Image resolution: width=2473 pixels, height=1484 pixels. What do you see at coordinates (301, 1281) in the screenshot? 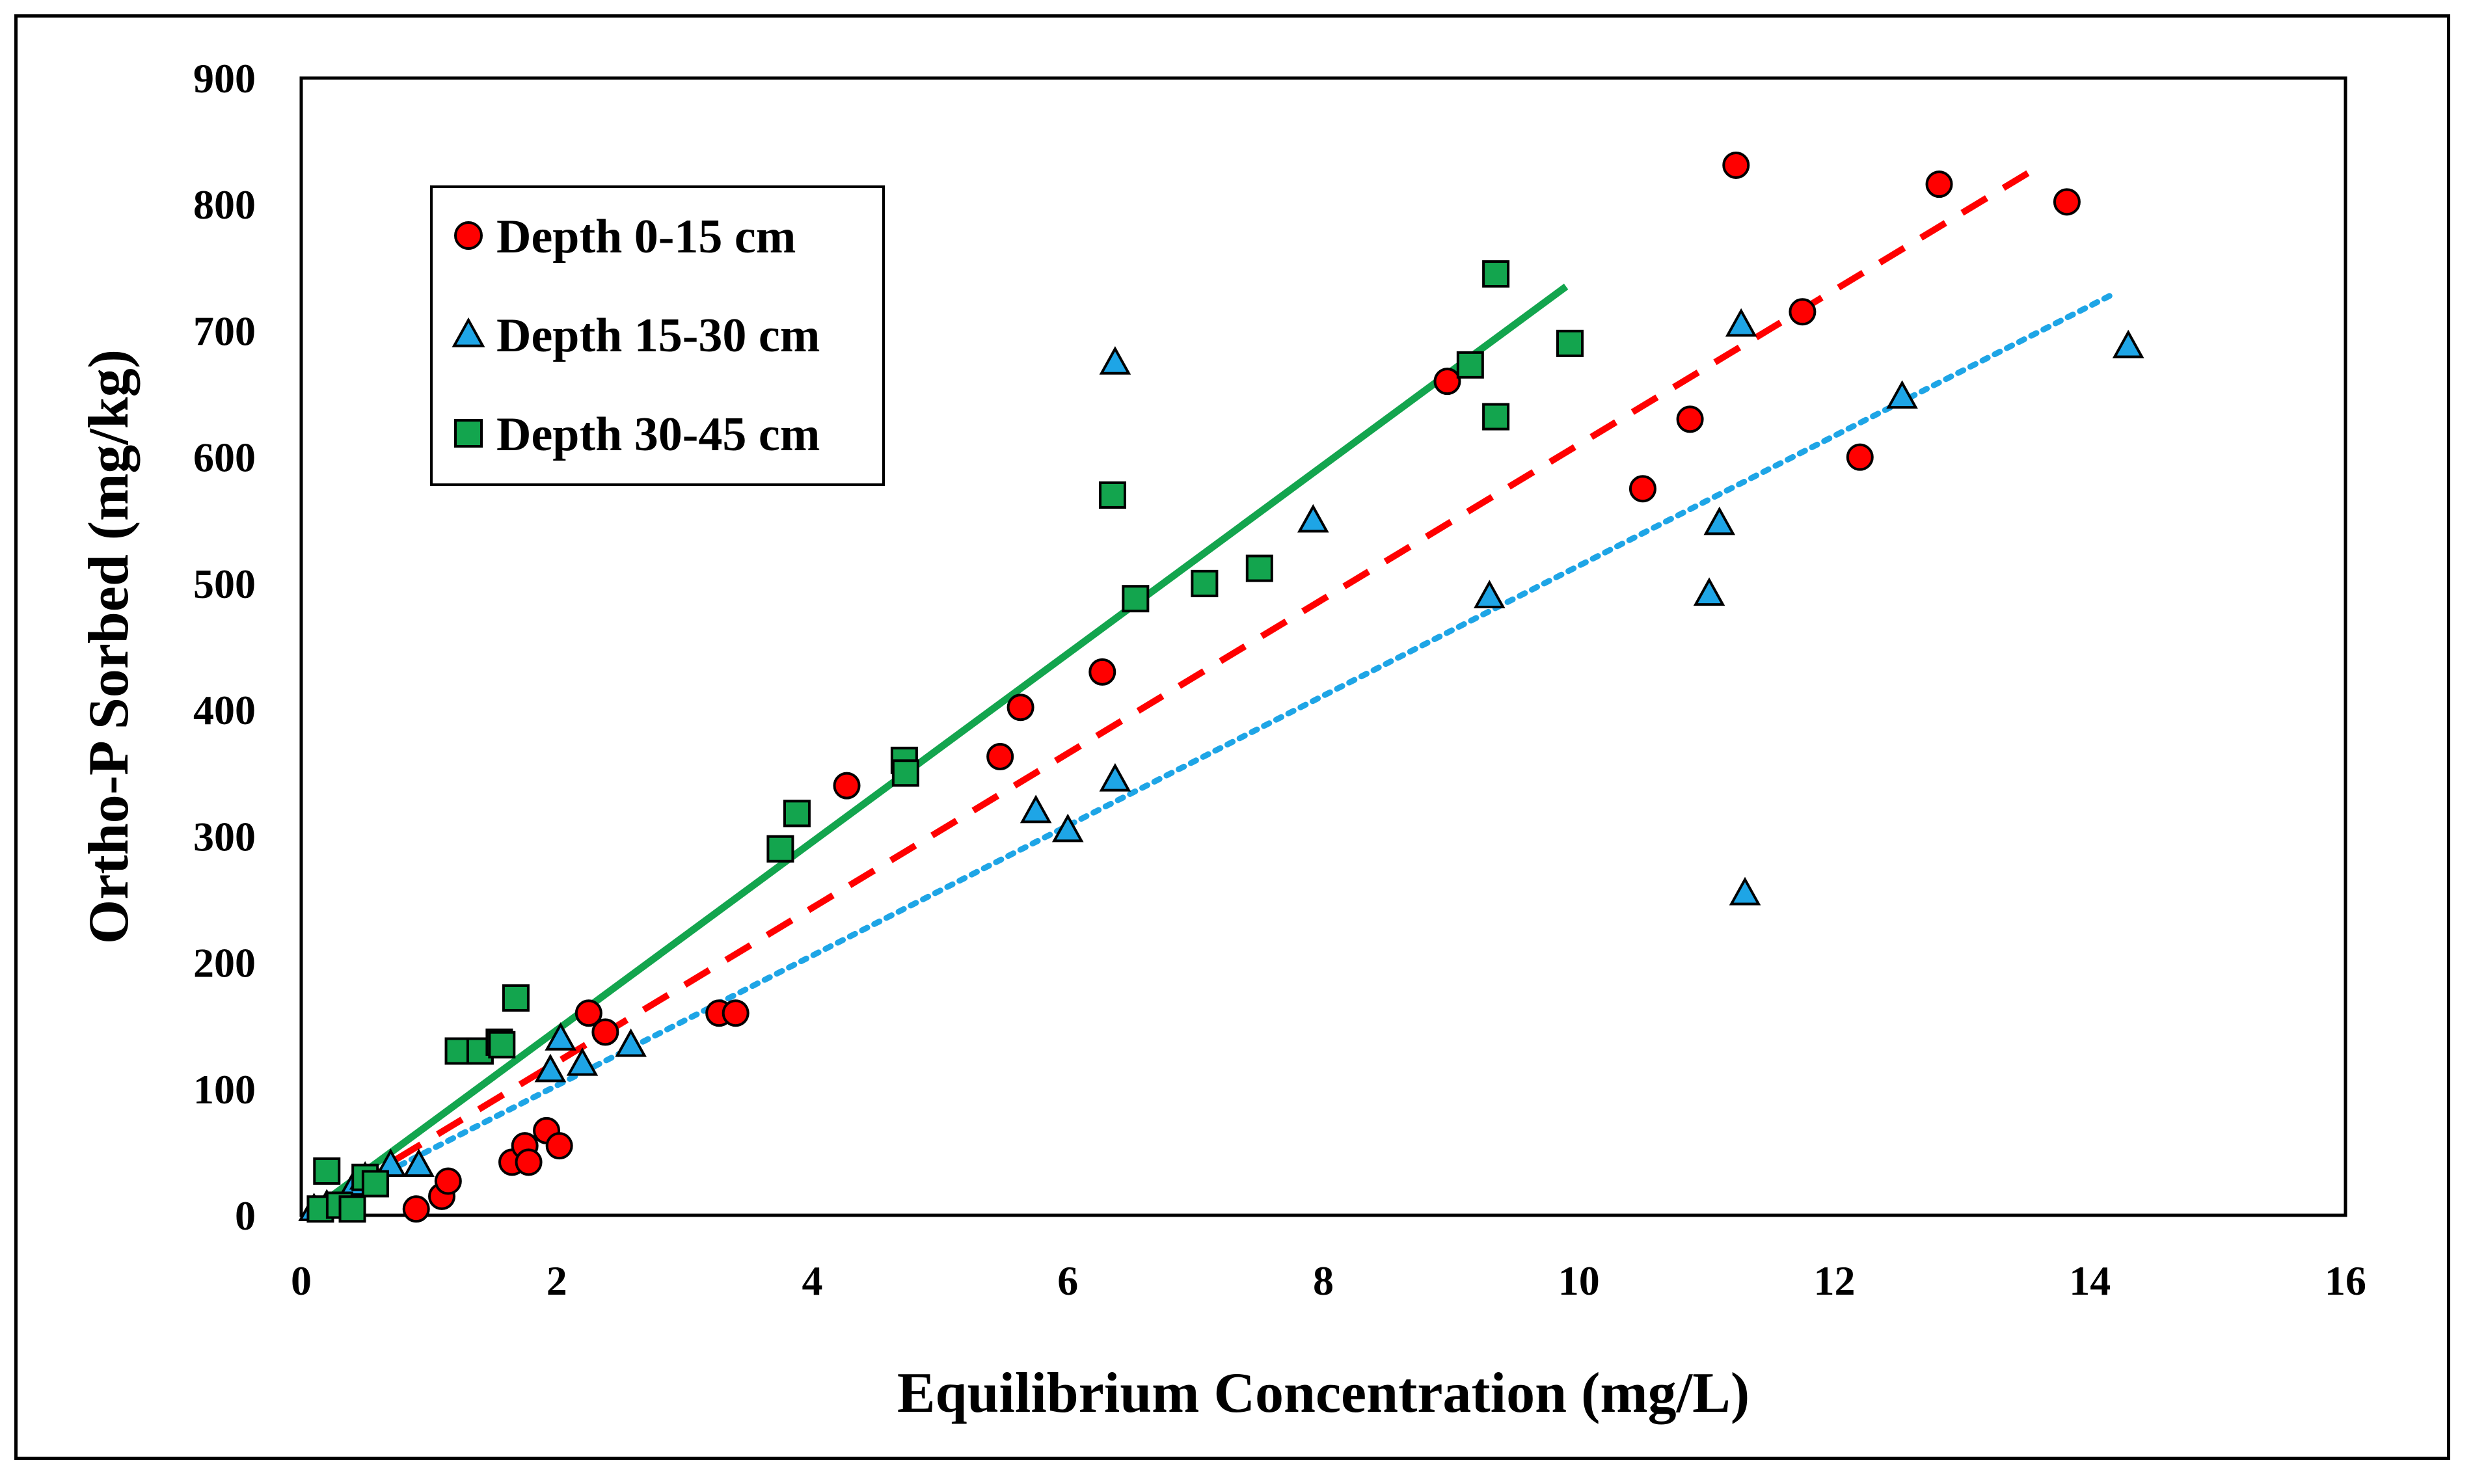
I see `x-tick-label: 0` at bounding box center [301, 1281].